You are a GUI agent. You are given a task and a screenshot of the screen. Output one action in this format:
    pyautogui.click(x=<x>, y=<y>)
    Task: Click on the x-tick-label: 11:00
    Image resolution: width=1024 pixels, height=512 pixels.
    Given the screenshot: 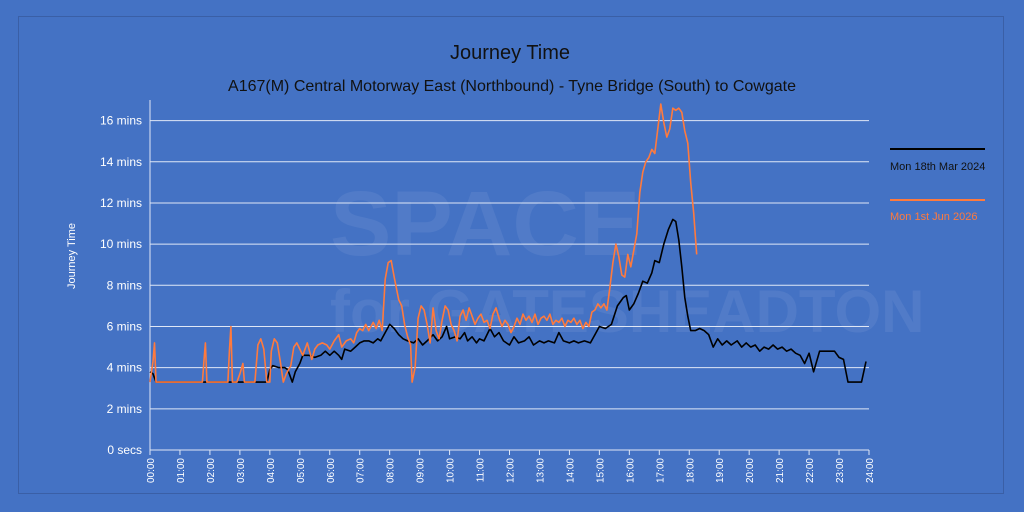 What is the action you would take?
    pyautogui.click(x=481, y=470)
    